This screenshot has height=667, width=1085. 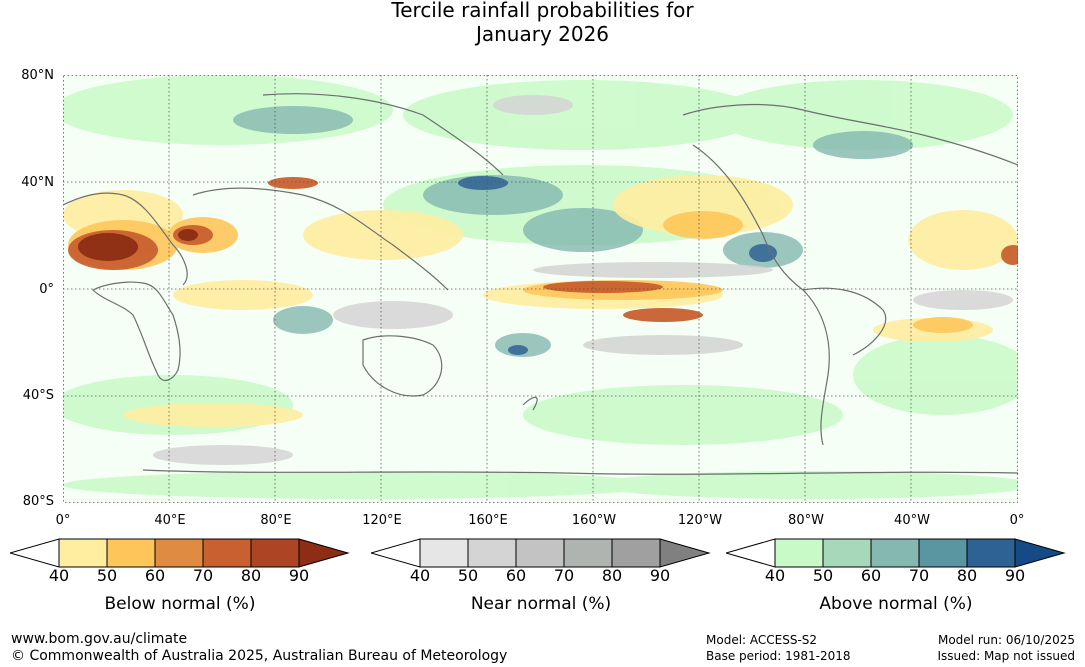 I want to click on lon-label-160w: 160°W, so click(x=594, y=520).